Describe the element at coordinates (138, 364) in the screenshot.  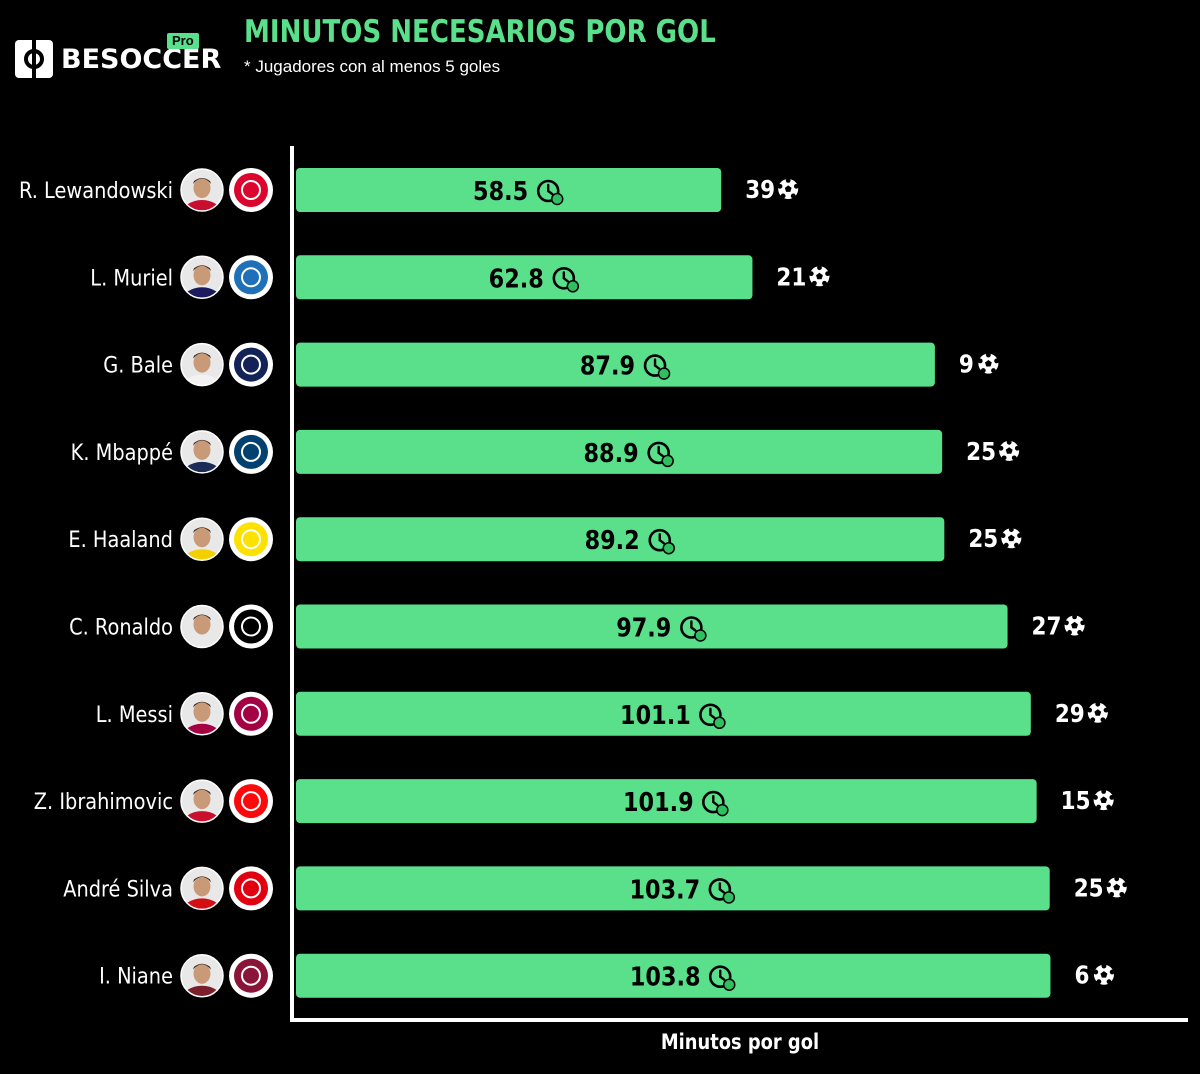
I see `category-label: G. Bale` at that location.